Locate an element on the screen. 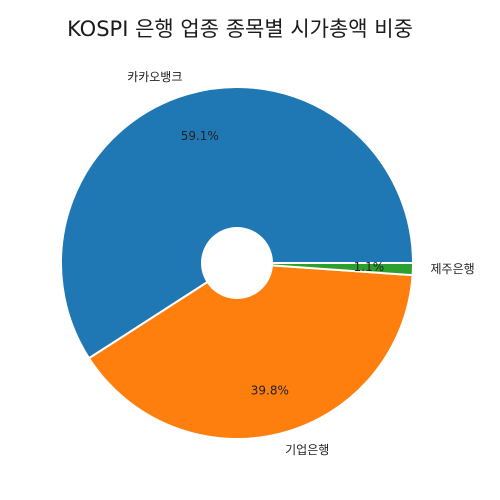  category-label-2: 기업은행 is located at coordinates (307, 449).